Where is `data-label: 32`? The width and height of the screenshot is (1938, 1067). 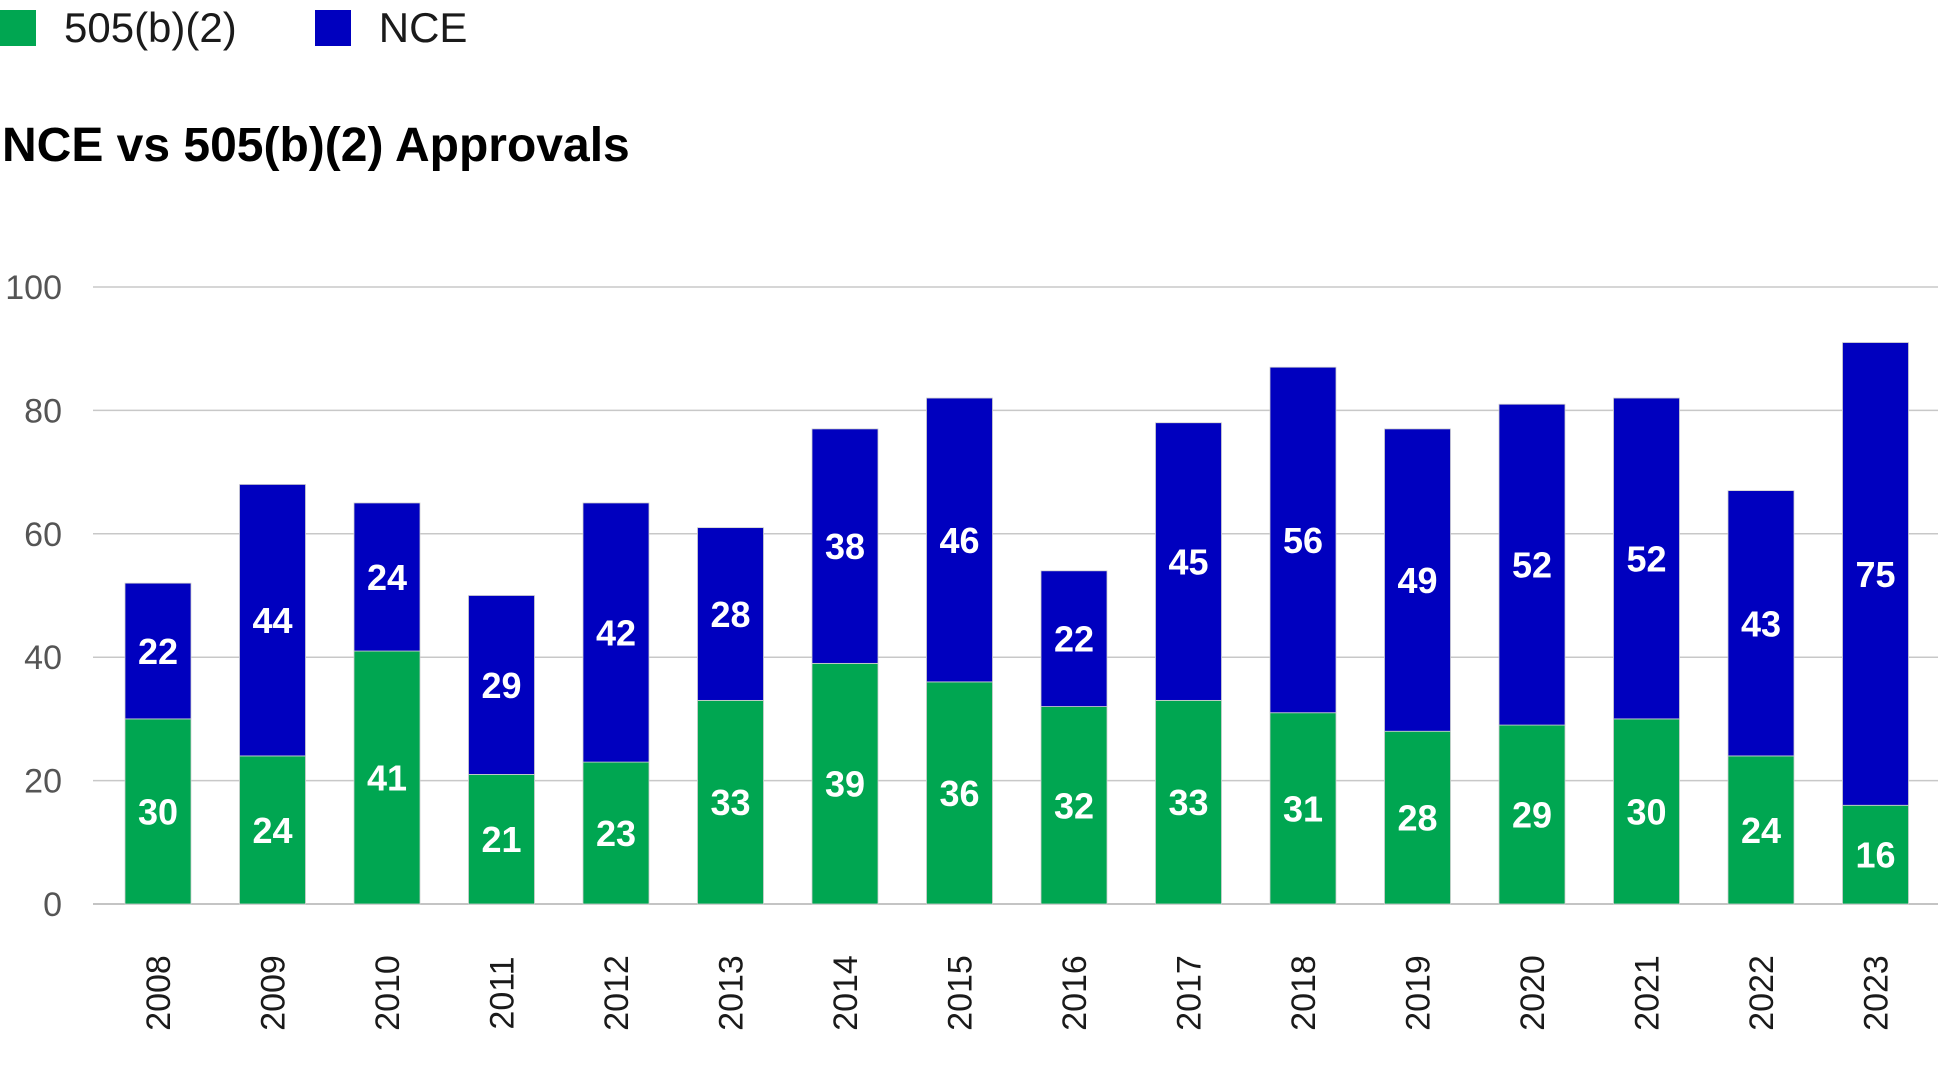
data-label: 32 is located at coordinates (1074, 805).